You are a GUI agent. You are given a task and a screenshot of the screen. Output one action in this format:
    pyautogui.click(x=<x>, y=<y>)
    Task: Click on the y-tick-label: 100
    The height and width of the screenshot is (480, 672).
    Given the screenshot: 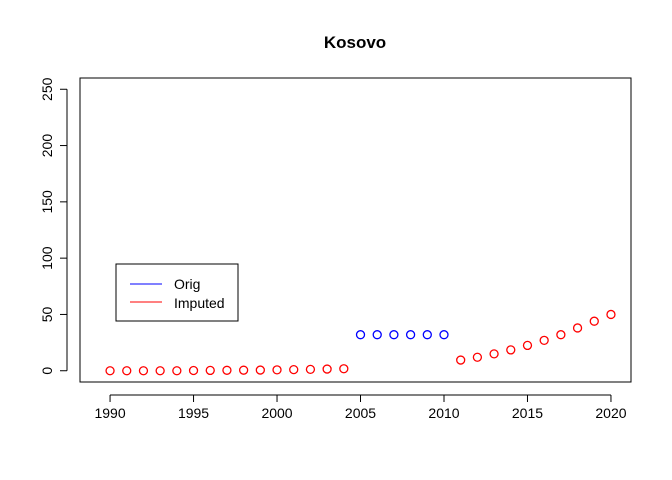 What is the action you would take?
    pyautogui.click(x=47, y=258)
    